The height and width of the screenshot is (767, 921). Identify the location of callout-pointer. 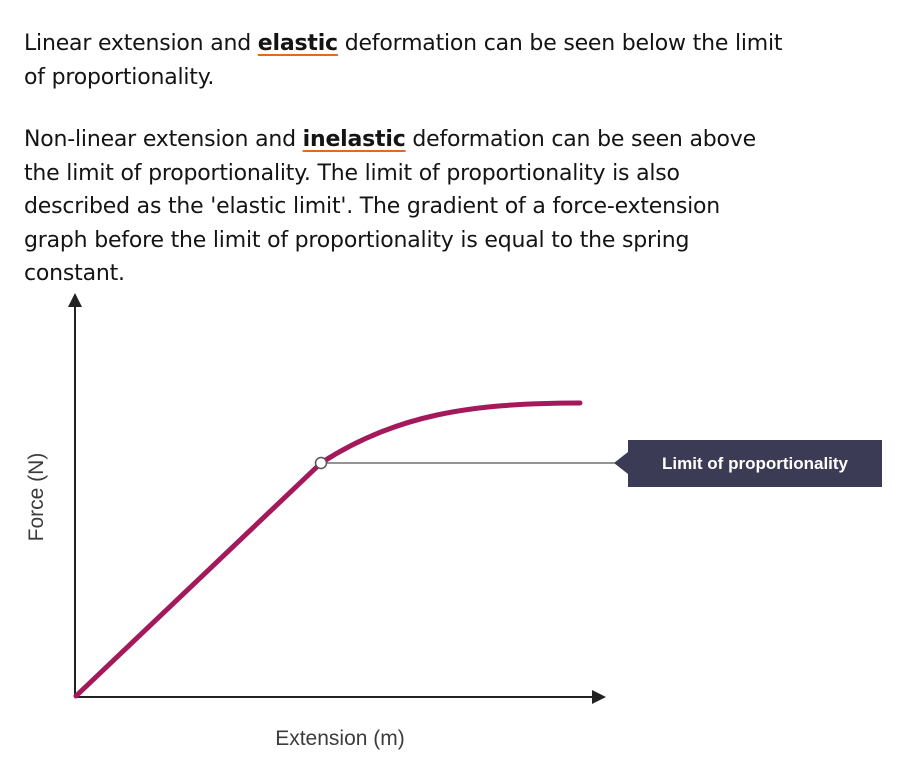
(621, 463).